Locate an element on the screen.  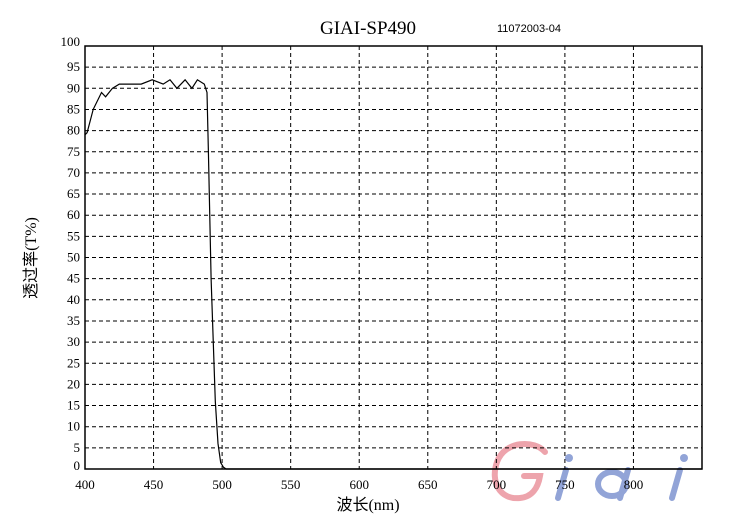
y-tick-label: 80 is located at coordinates (73, 130).